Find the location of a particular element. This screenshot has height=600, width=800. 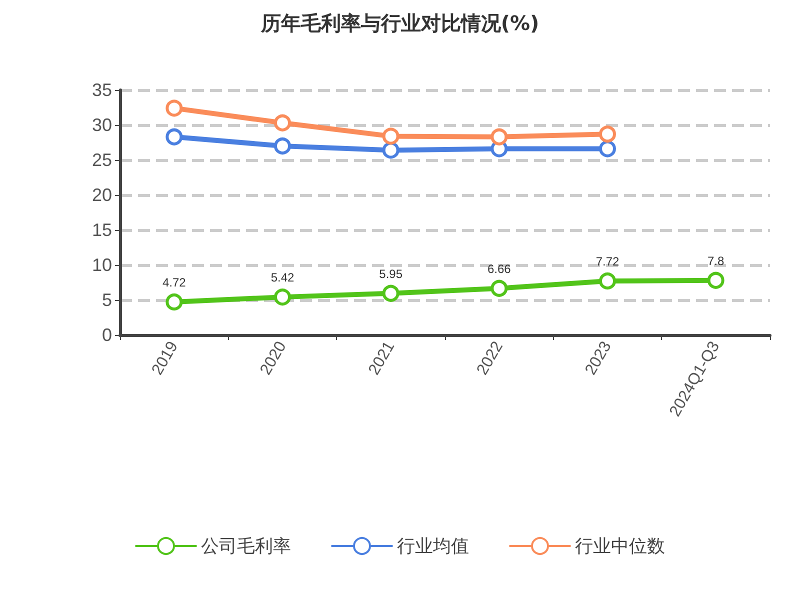

legend-label: 行业中位数 is located at coordinates (620, 546).